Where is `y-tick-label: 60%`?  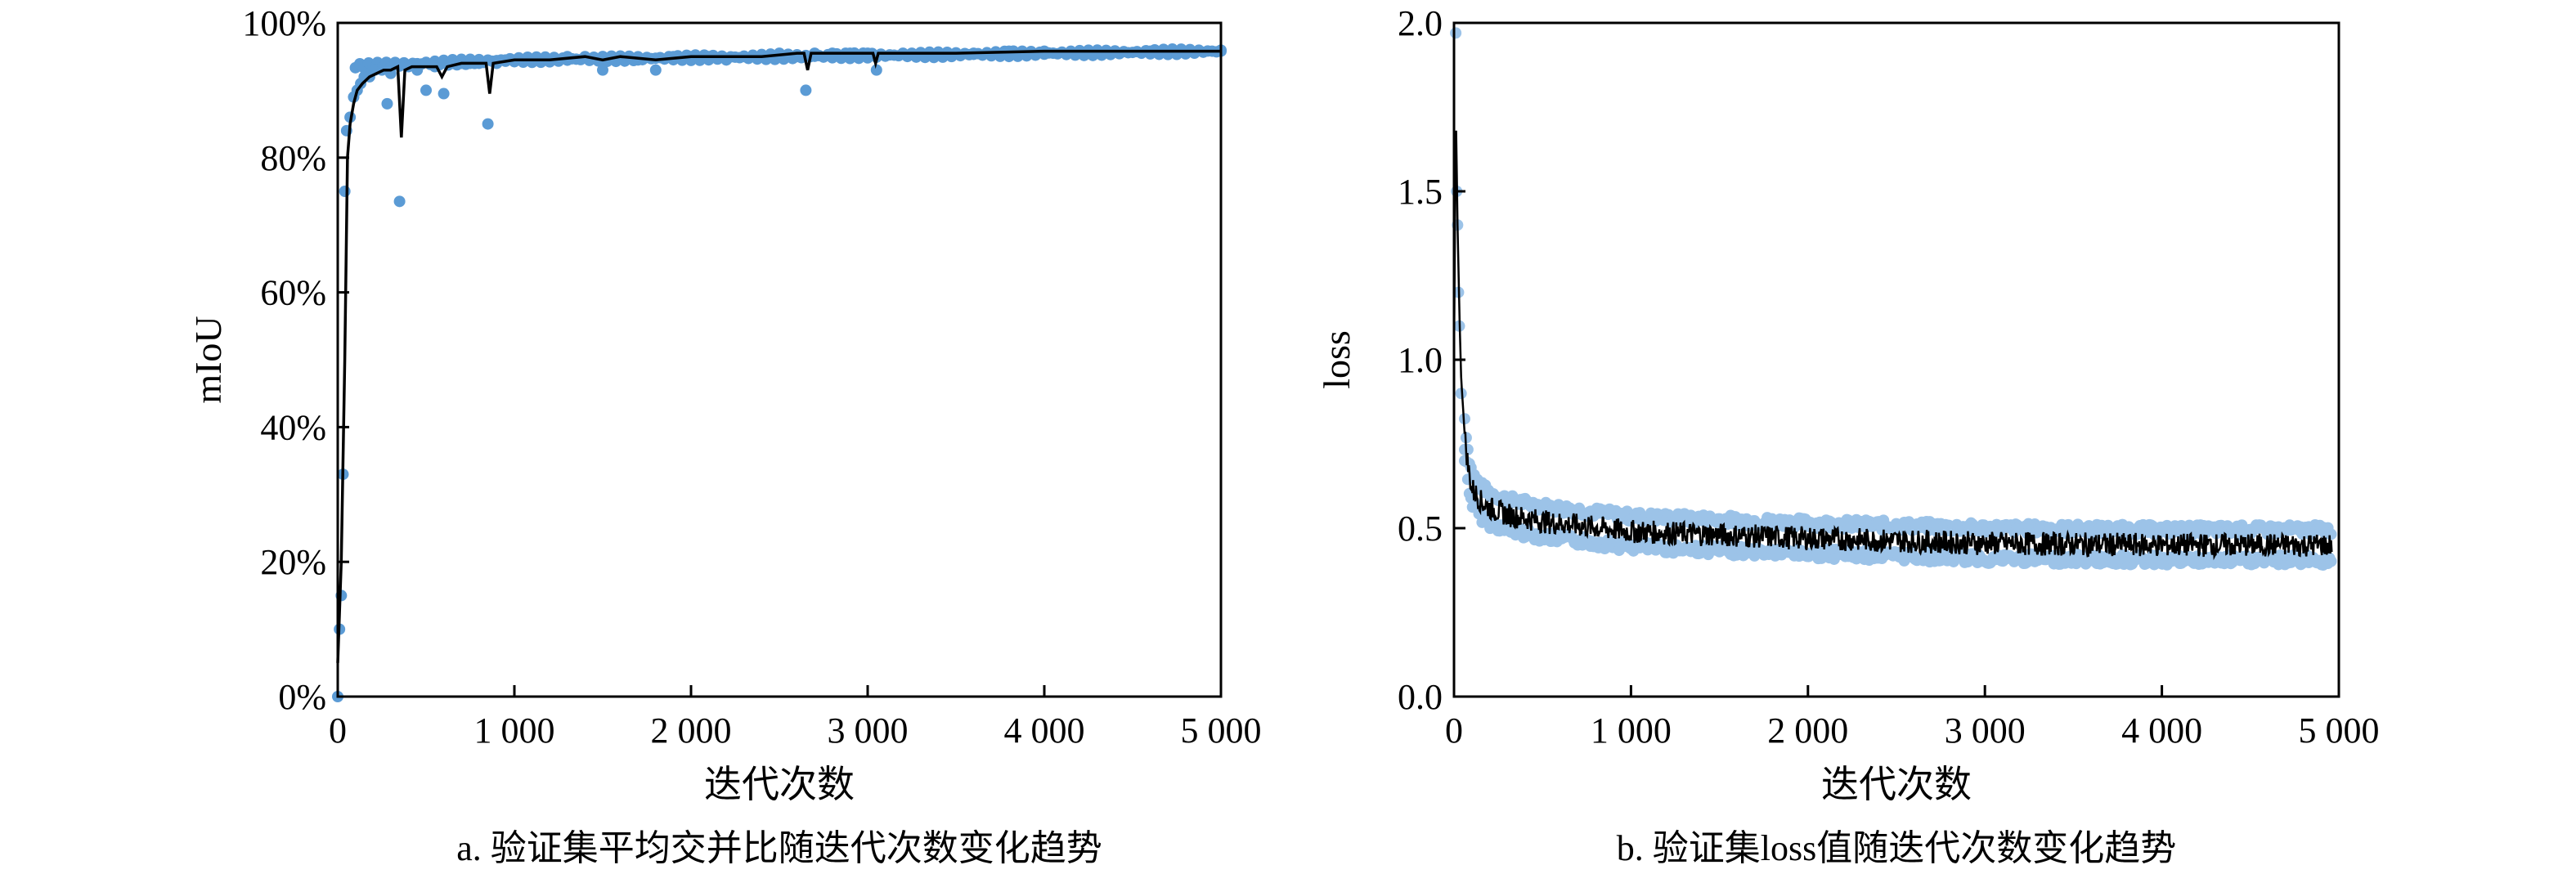
y-tick-label: 60% is located at coordinates (293, 293).